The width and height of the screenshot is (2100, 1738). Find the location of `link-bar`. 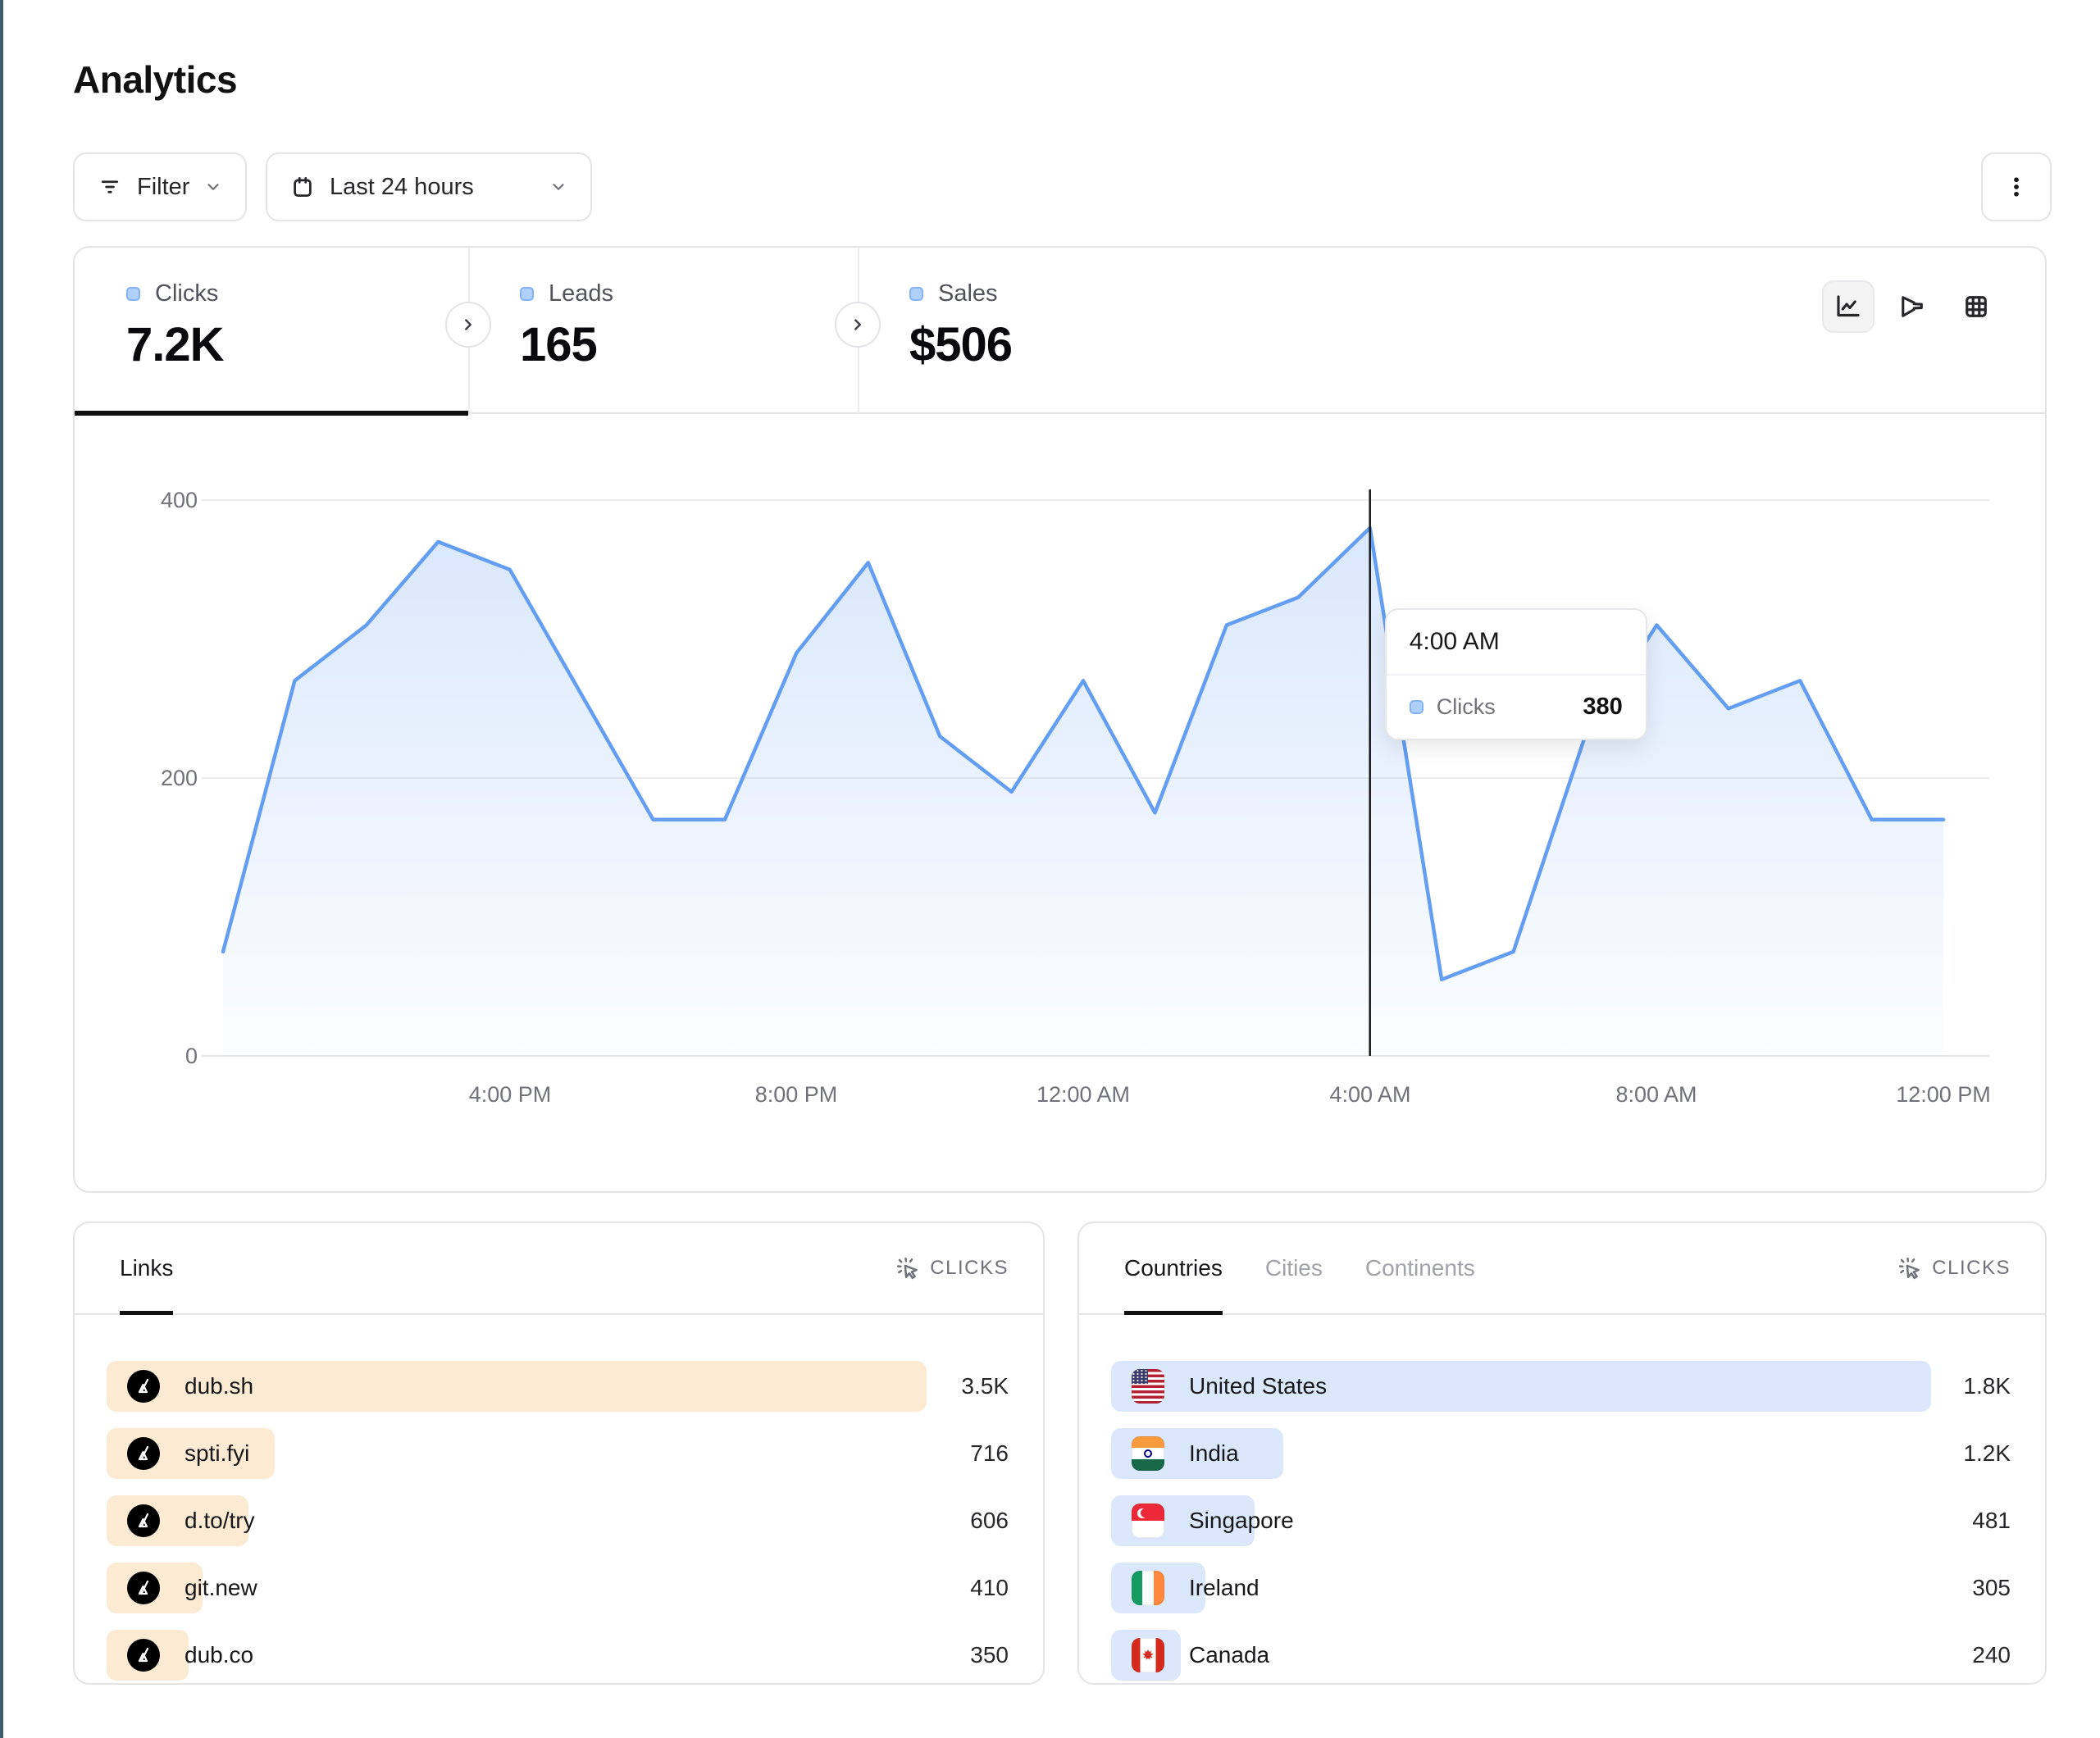

link-bar is located at coordinates (517, 1386).